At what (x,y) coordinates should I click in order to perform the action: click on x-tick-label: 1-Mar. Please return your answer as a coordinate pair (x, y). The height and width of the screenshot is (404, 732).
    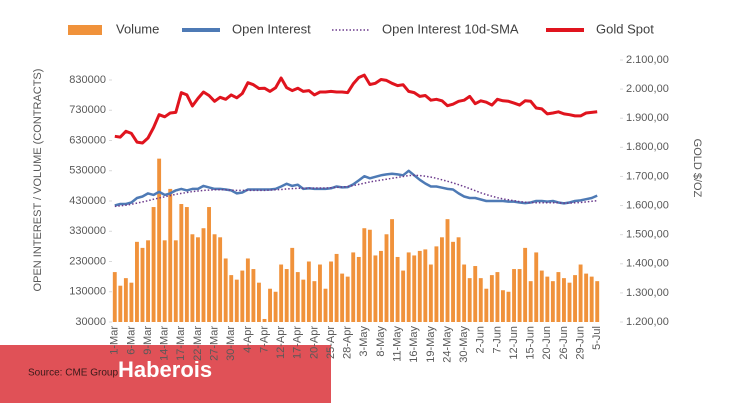
    Looking at the image, I should click on (115, 340).